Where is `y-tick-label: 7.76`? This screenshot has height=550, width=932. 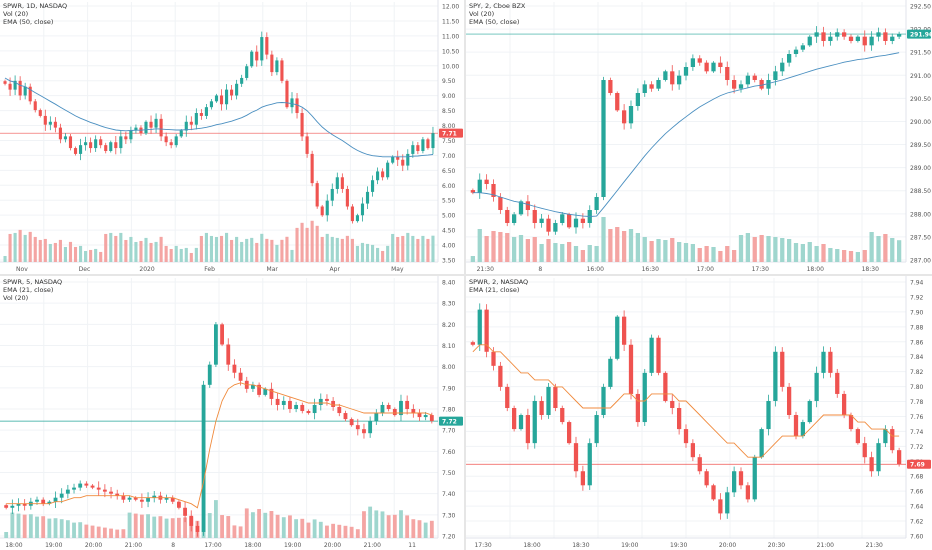
y-tick-label: 7.76 is located at coordinates (917, 417).